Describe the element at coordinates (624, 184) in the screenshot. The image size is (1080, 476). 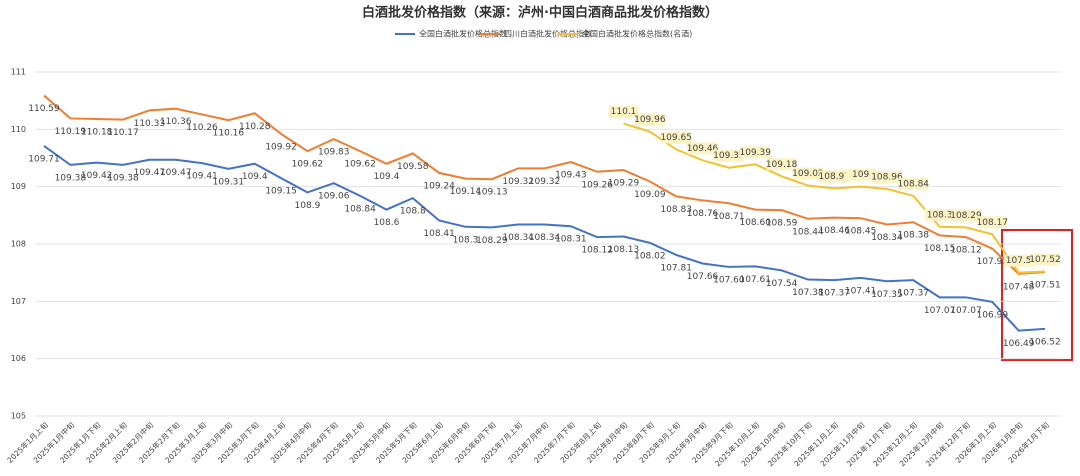
I see `data-label: 109.29` at that location.